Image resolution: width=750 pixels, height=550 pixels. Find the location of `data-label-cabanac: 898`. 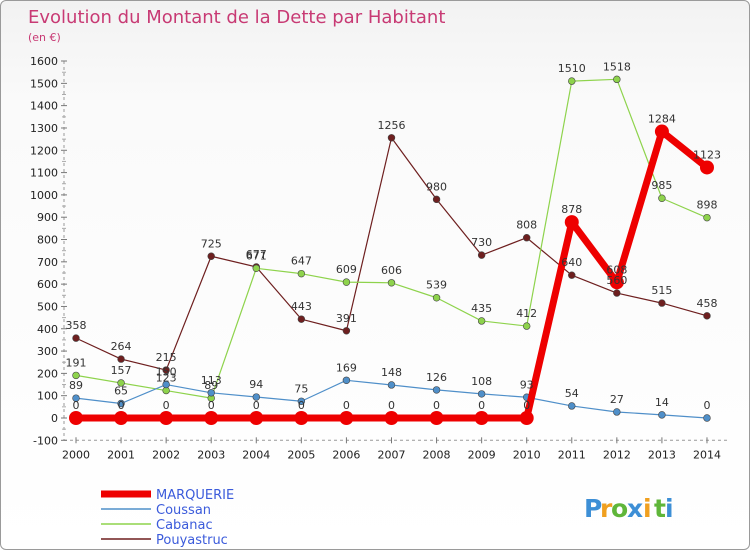

data-label-cabanac: 898 is located at coordinates (706, 205).